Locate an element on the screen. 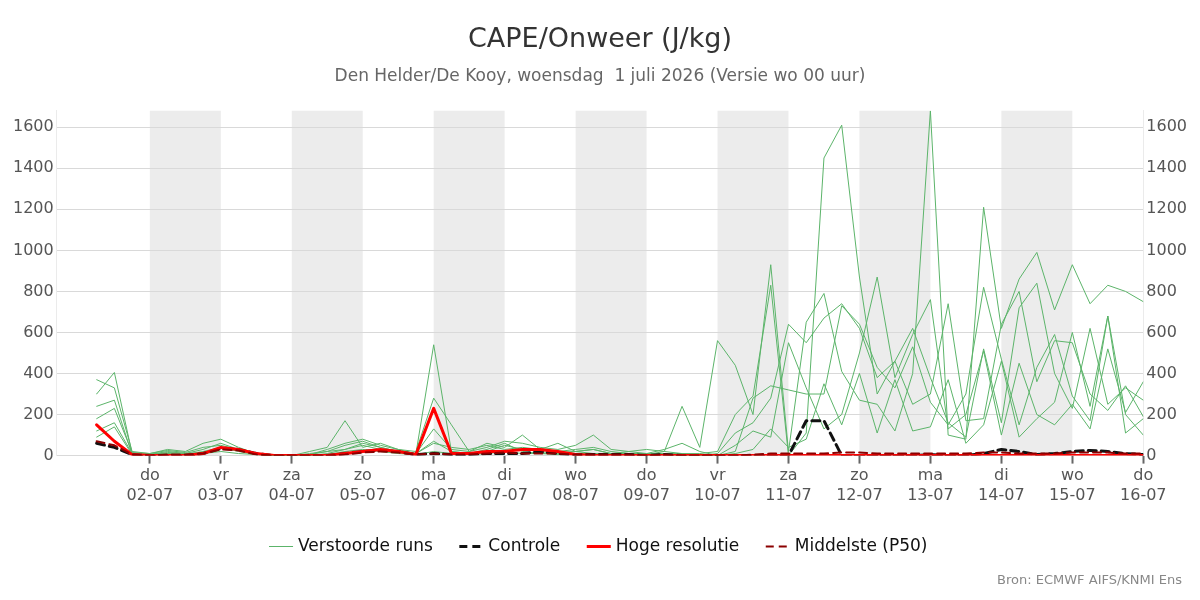 This screenshot has width=1200, height=600. y-tick-label: 200 is located at coordinates (38, 413).